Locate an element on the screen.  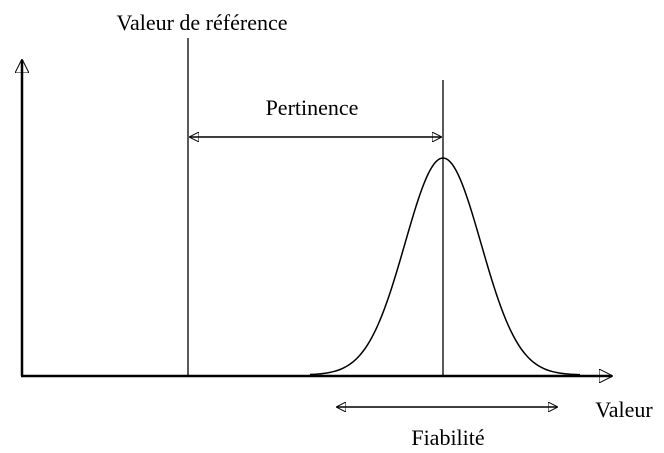
axis-label: Valeur is located at coordinates (624, 409).